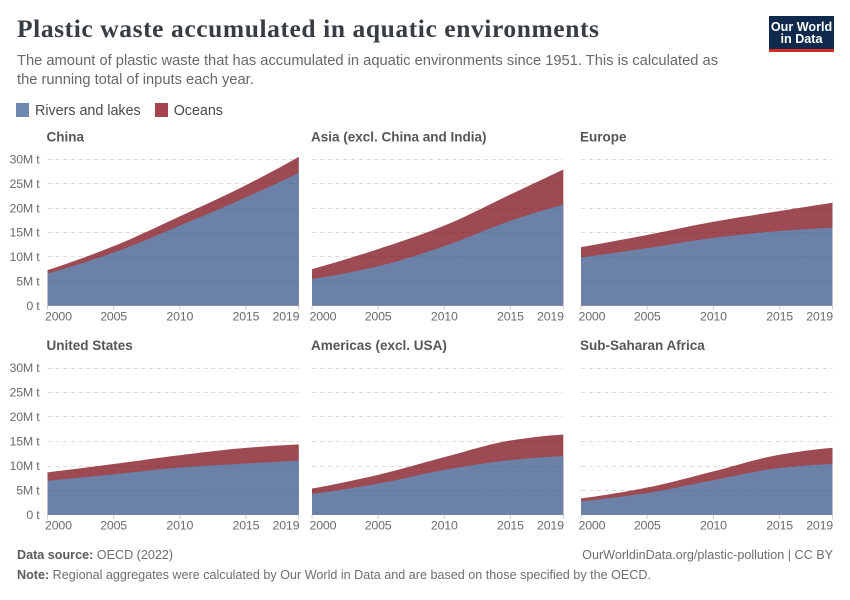 The image size is (850, 600). Describe the element at coordinates (66, 137) in the screenshot. I see `svg-text: China` at that location.